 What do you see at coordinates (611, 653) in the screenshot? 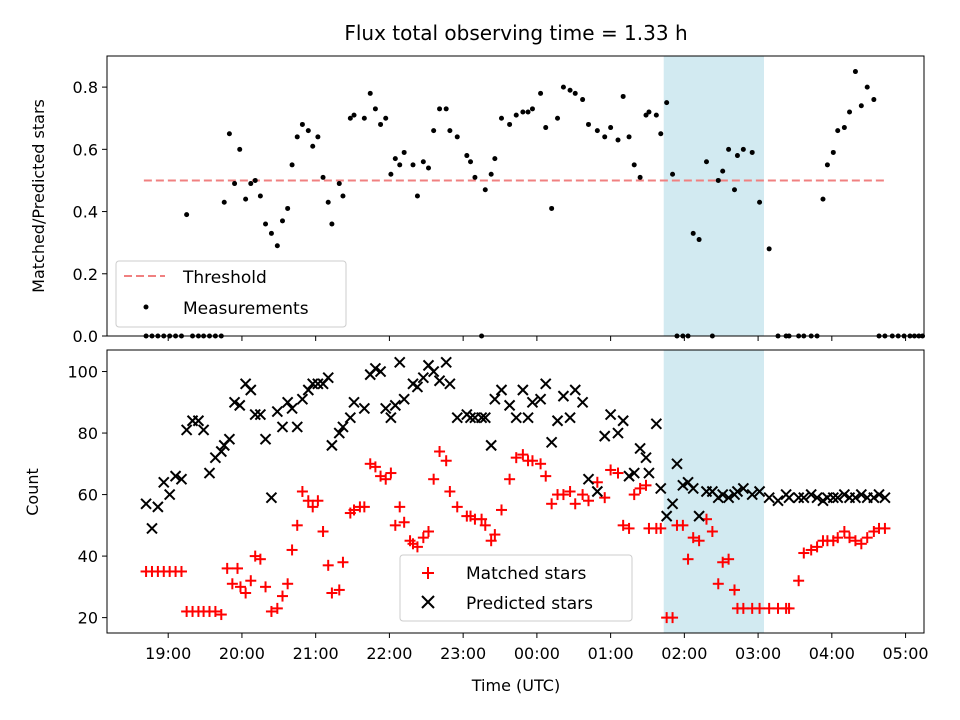
I see `x-tick-label: 01:00` at bounding box center [611, 653].